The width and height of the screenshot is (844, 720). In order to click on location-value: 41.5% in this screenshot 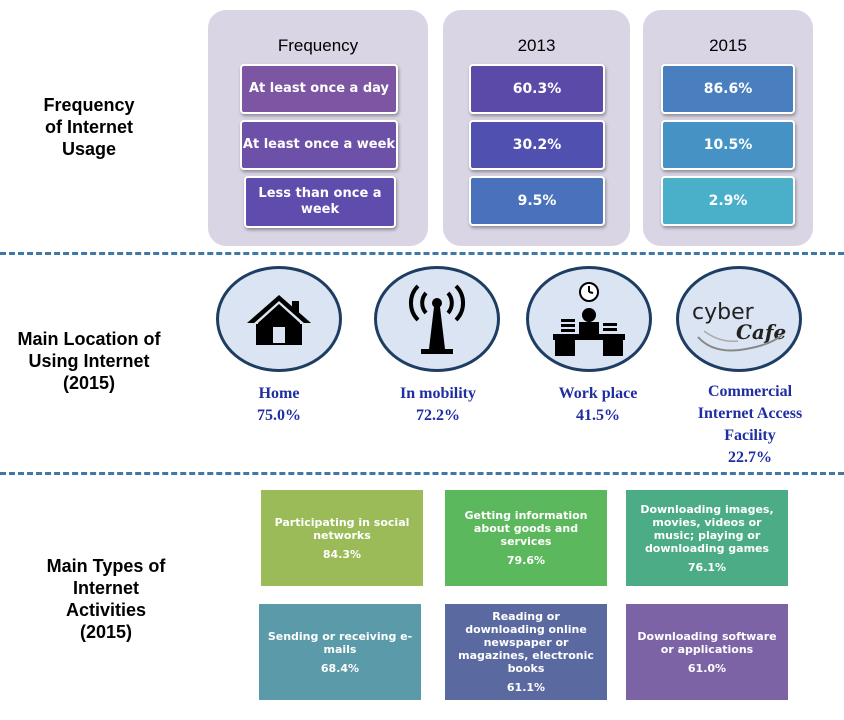, I will do `click(598, 415)`.